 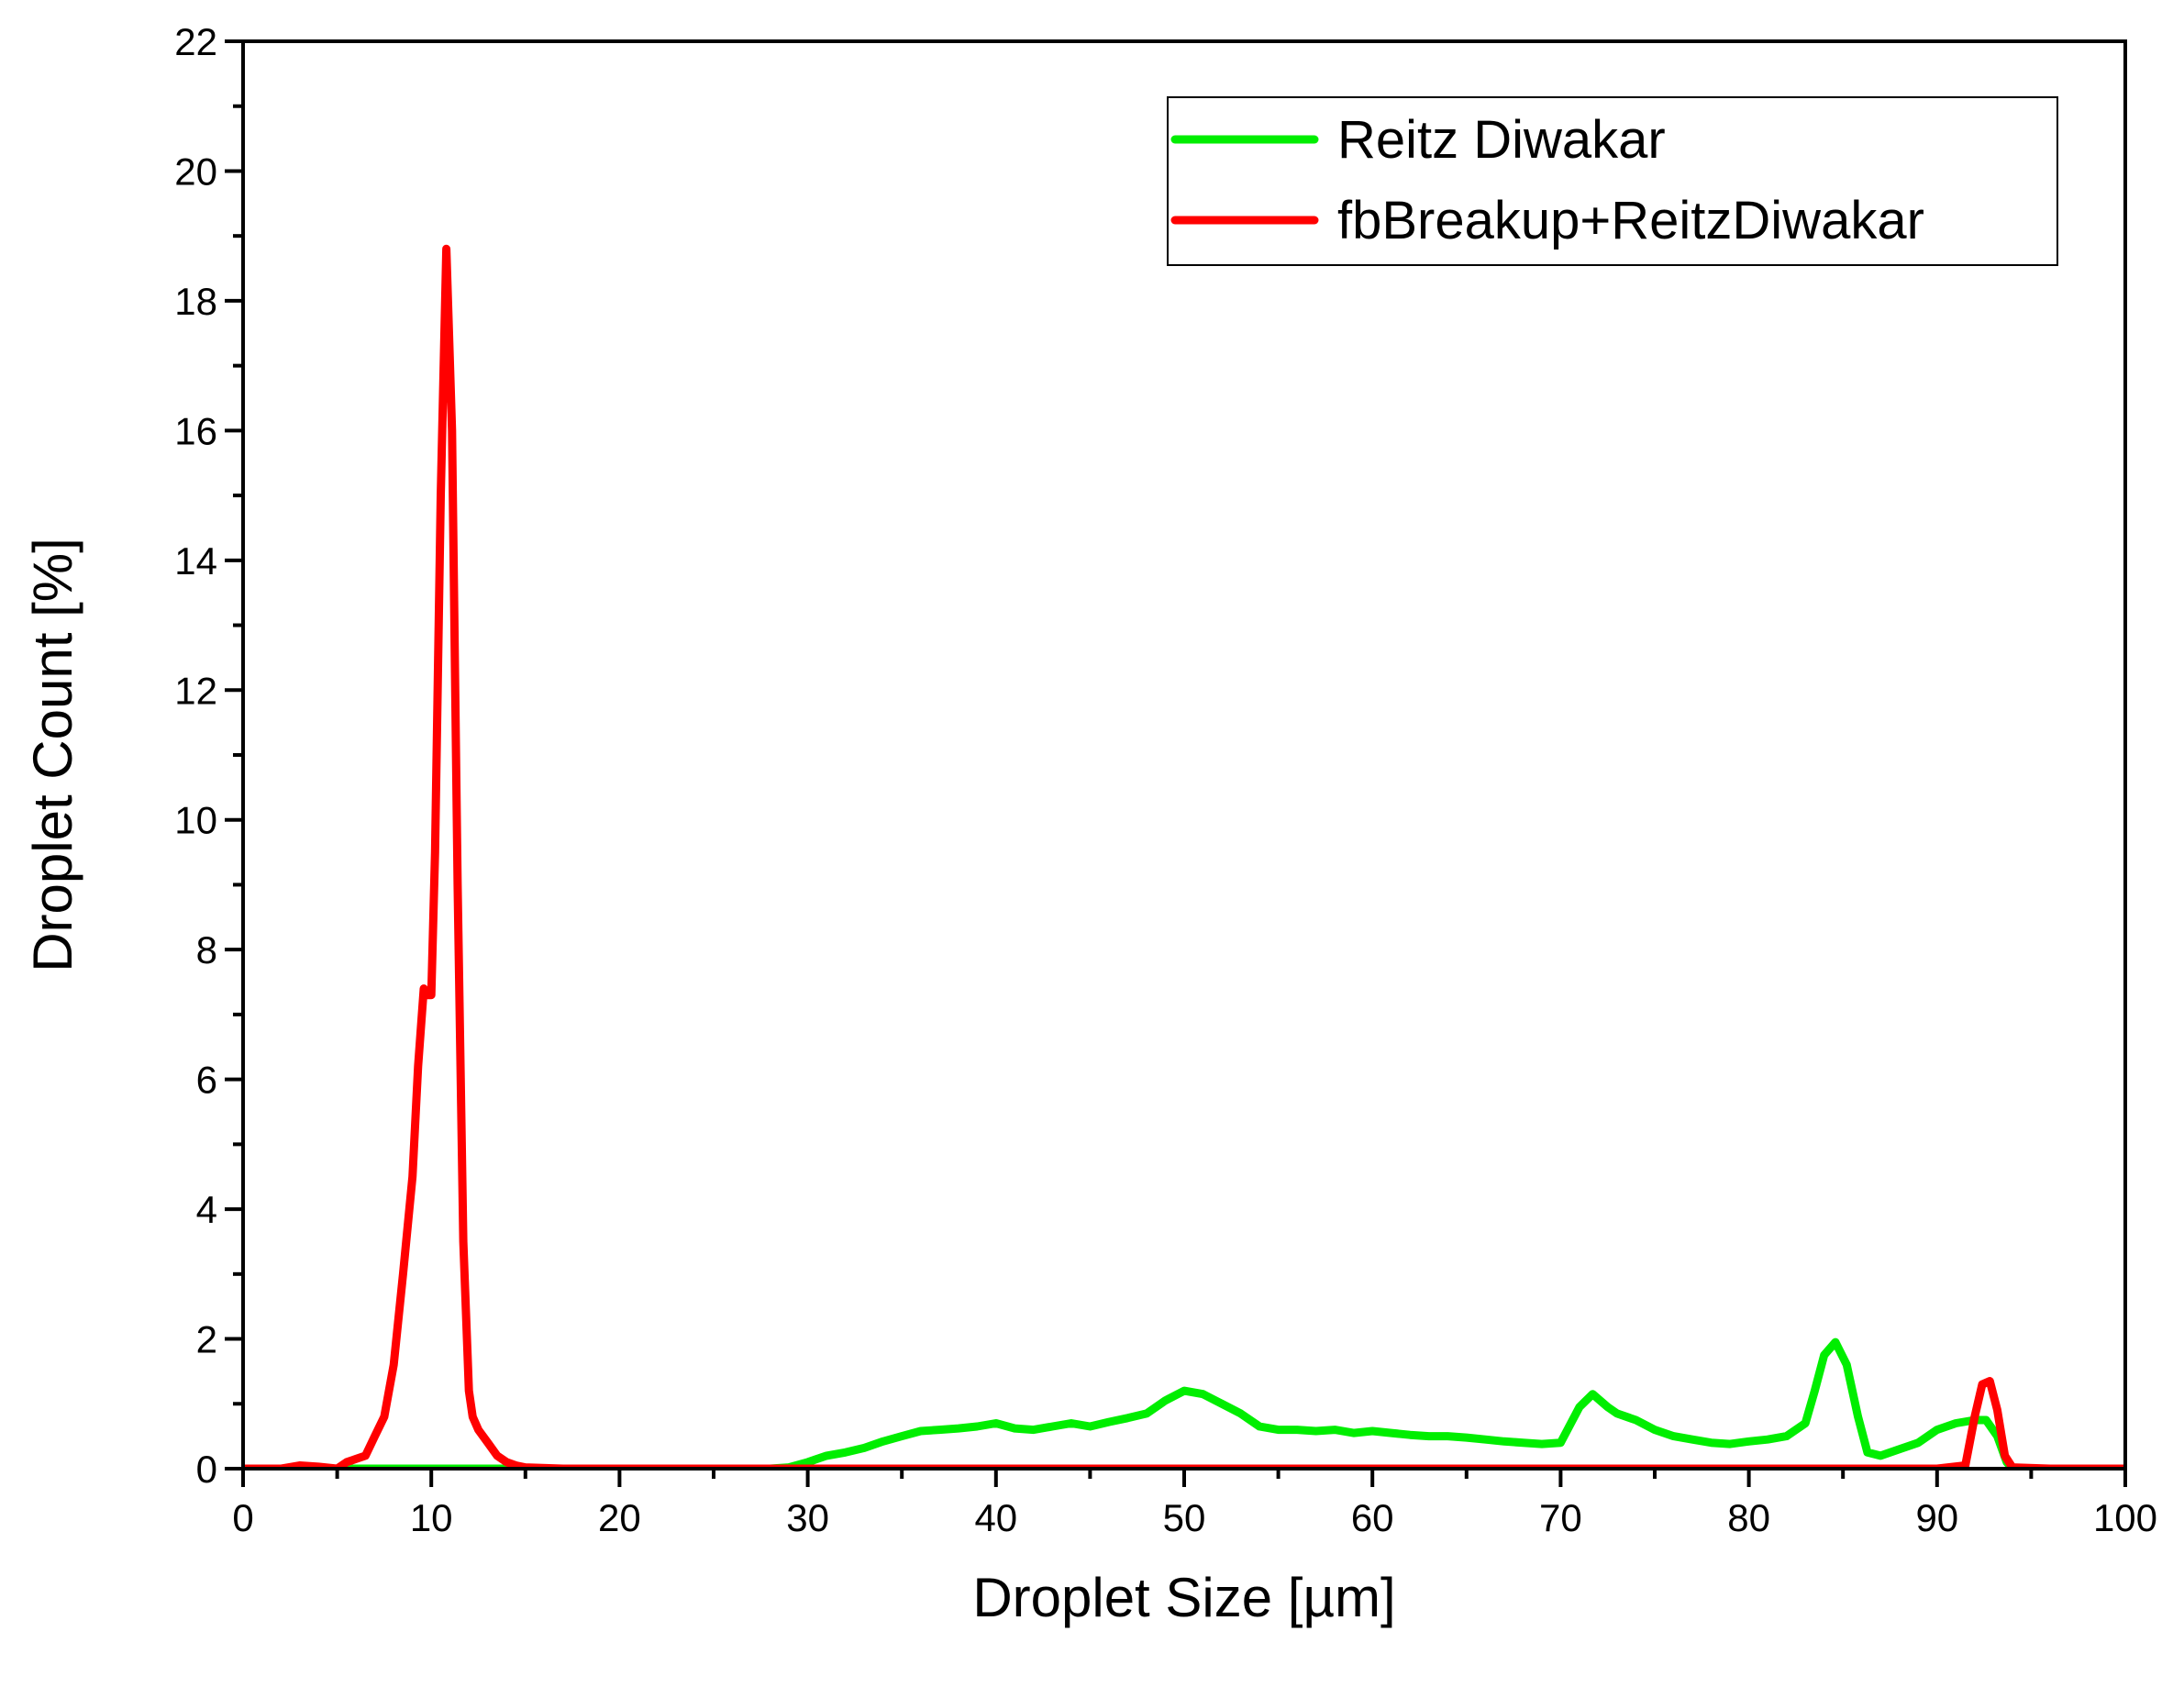 What do you see at coordinates (619, 1517) in the screenshot?
I see `x-tick-label: 20` at bounding box center [619, 1517].